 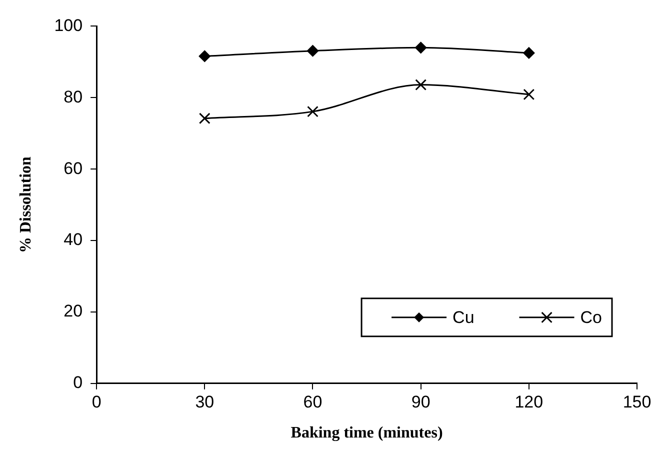 What do you see at coordinates (73, 311) in the screenshot?
I see `y-tick-label: 20` at bounding box center [73, 311].